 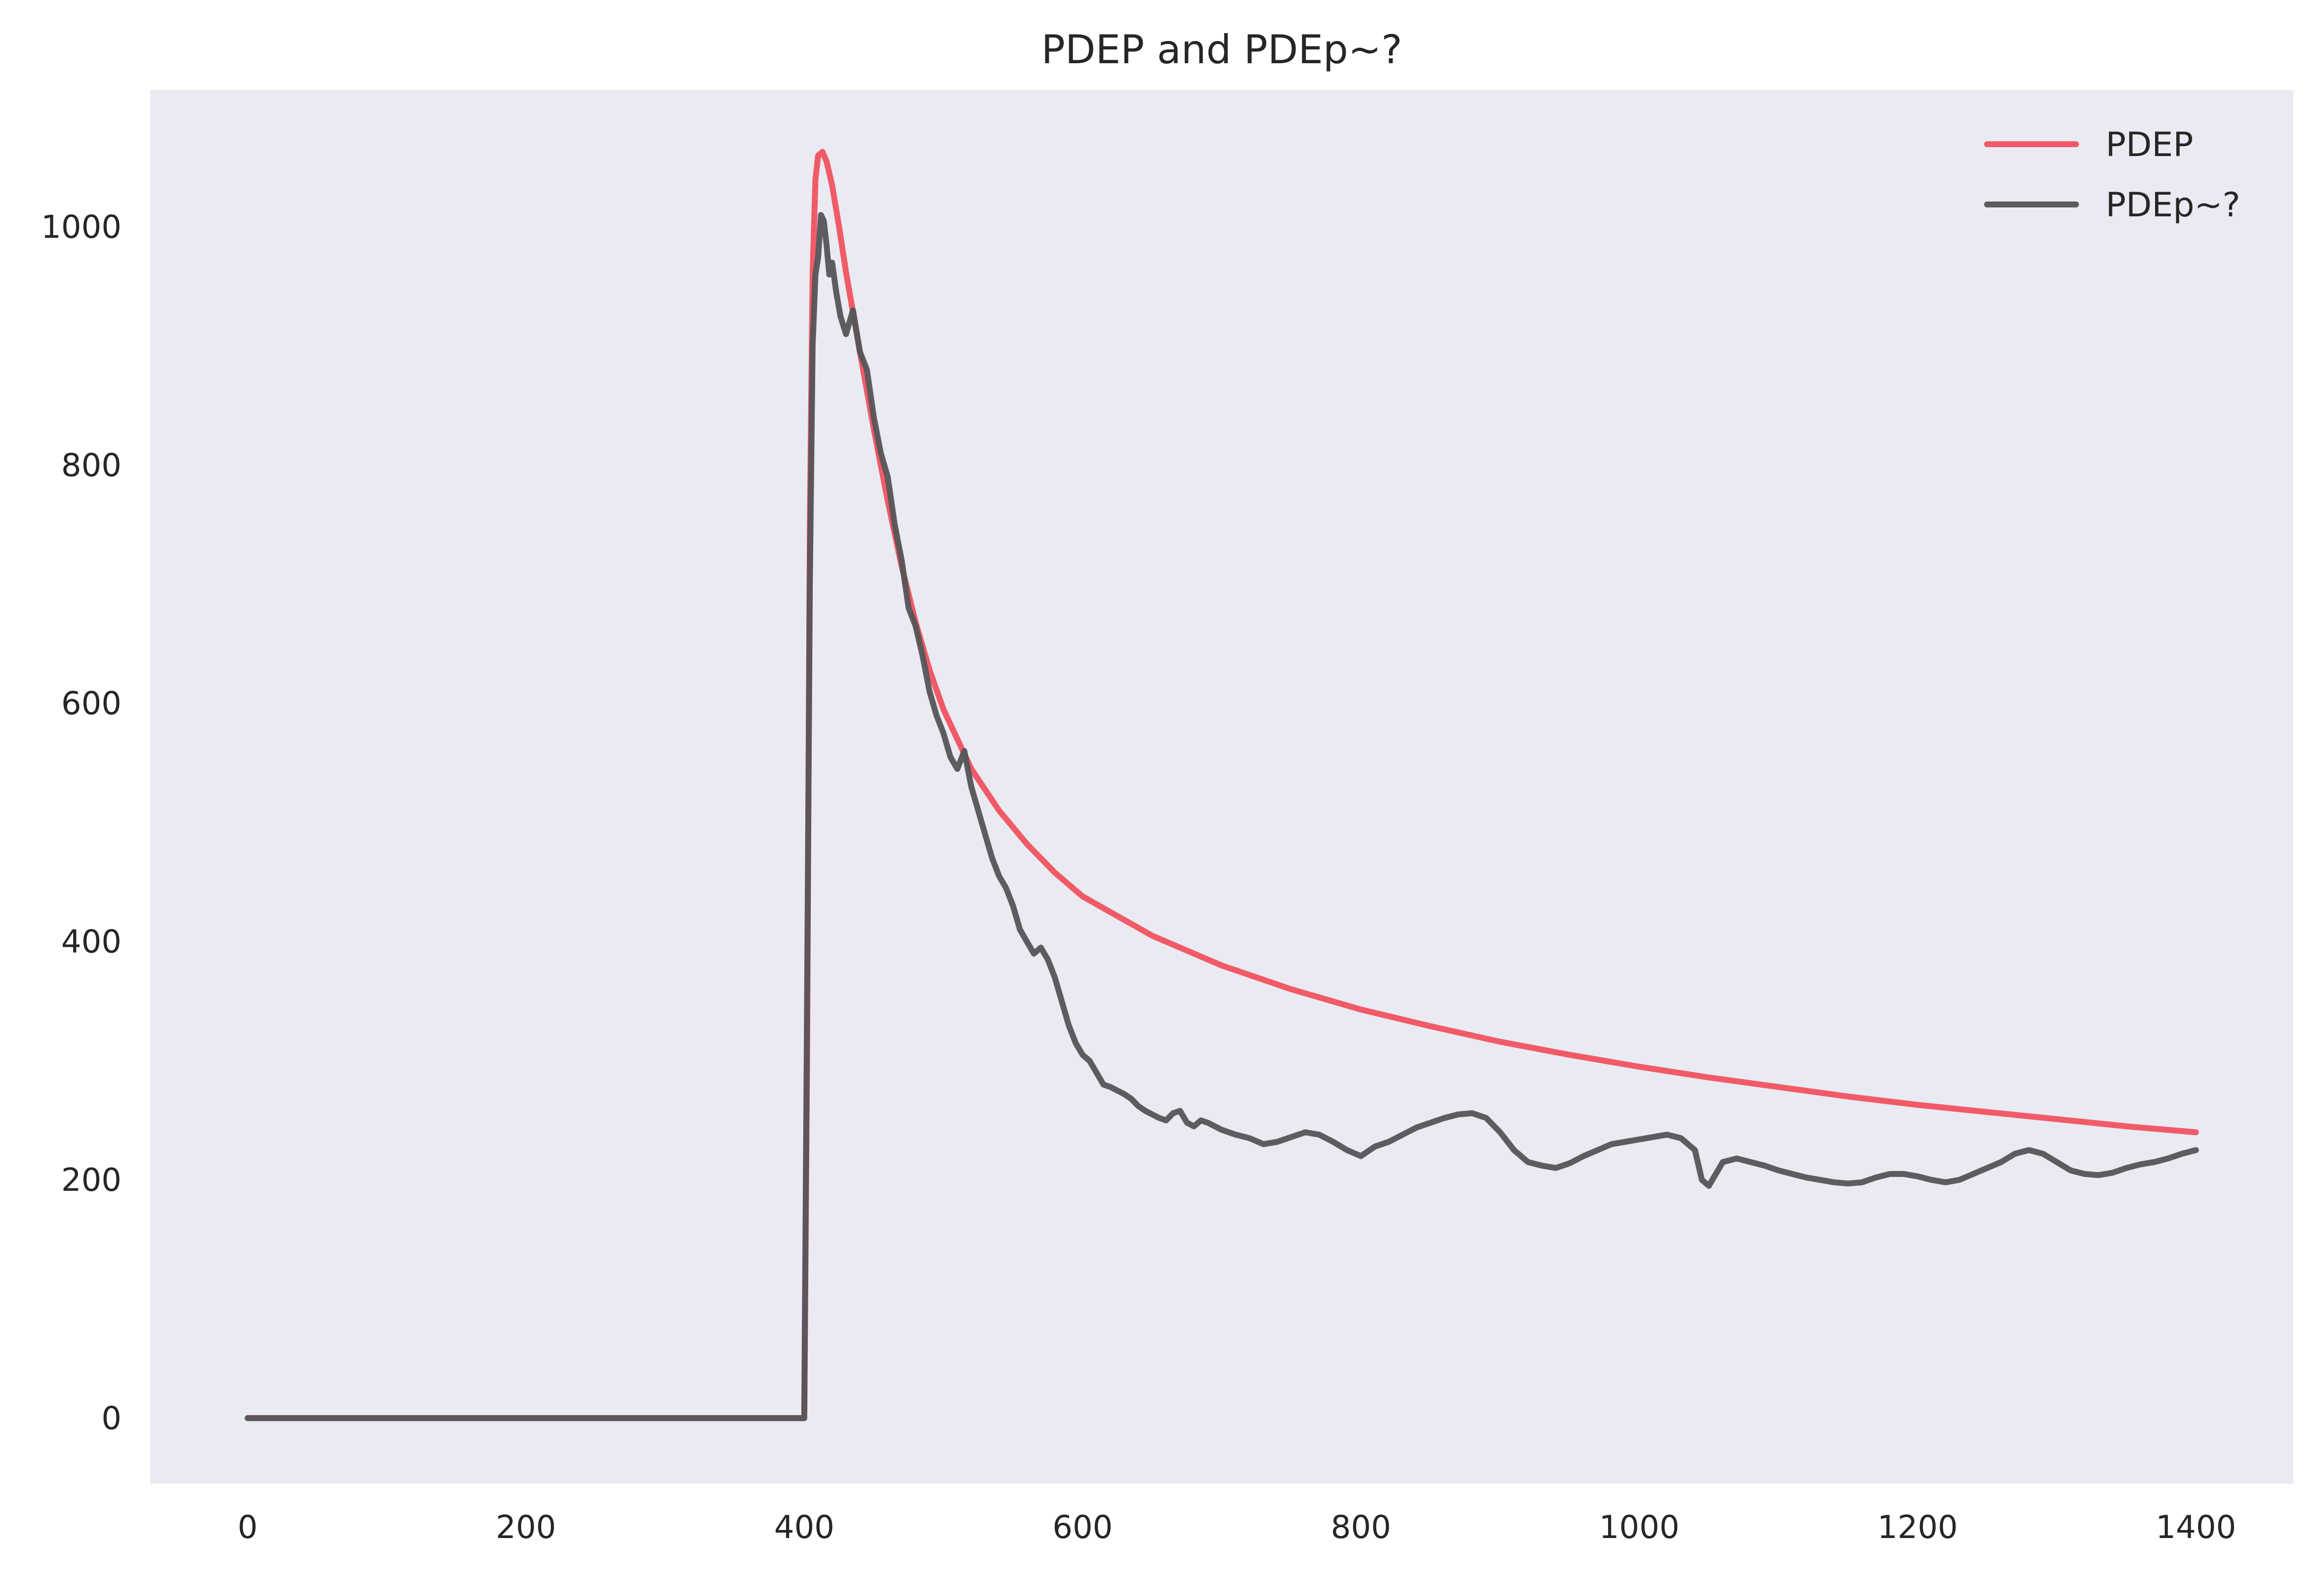 I want to click on y-tick-label: 200, so click(x=91, y=1181).